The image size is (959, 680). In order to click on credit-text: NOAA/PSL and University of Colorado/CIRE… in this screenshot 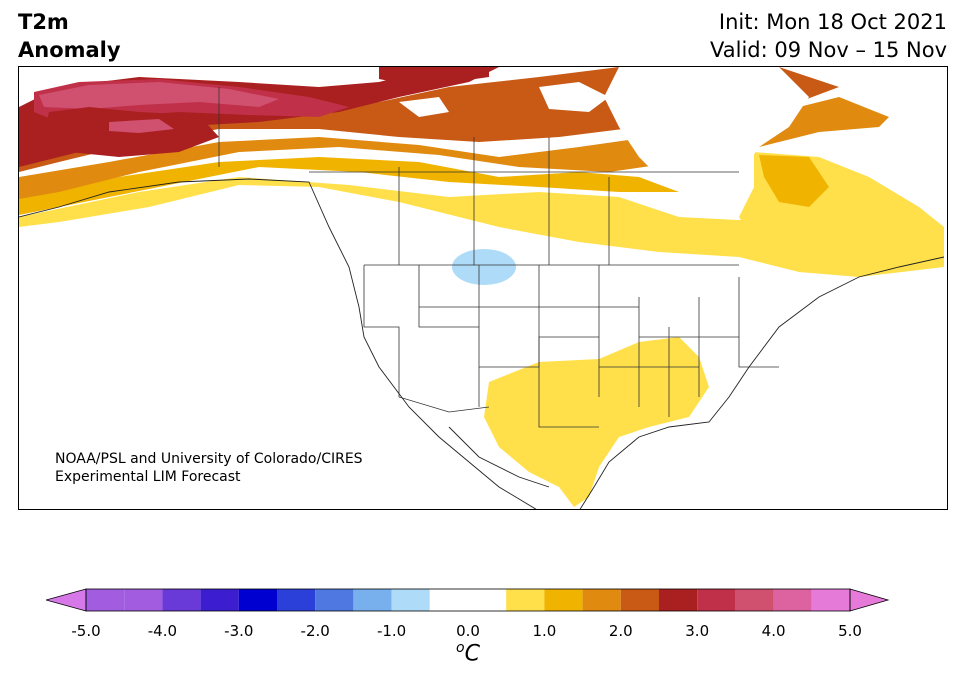, I will do `click(209, 468)`.